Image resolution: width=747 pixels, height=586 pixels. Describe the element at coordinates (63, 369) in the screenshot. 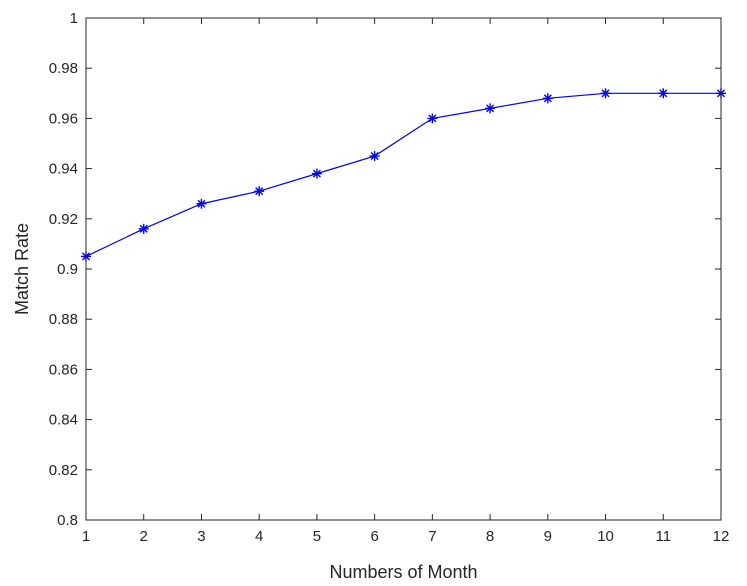

I see `y-tick-label: 0.86` at that location.